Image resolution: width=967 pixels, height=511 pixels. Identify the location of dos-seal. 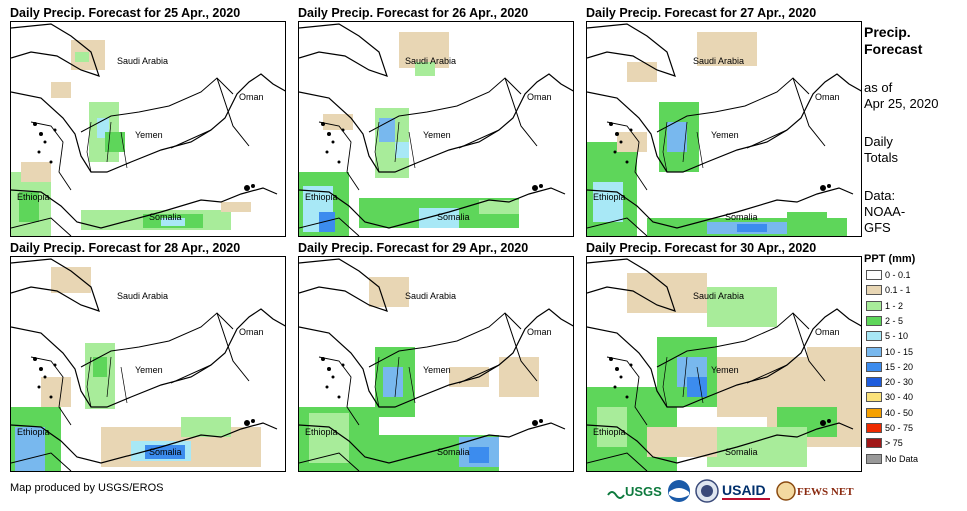
(707, 491).